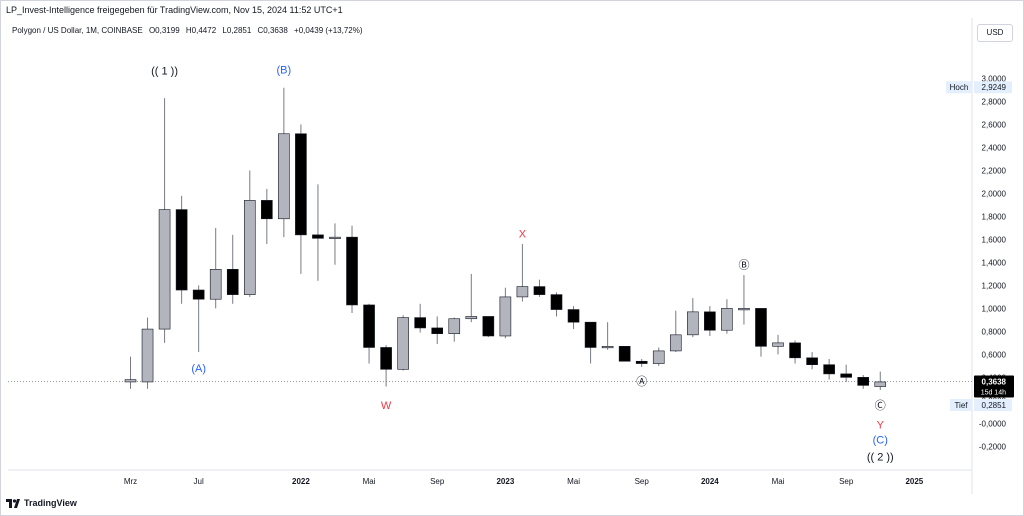  What do you see at coordinates (994, 79) in the screenshot?
I see `y-tick-label: 3,0000` at bounding box center [994, 79].